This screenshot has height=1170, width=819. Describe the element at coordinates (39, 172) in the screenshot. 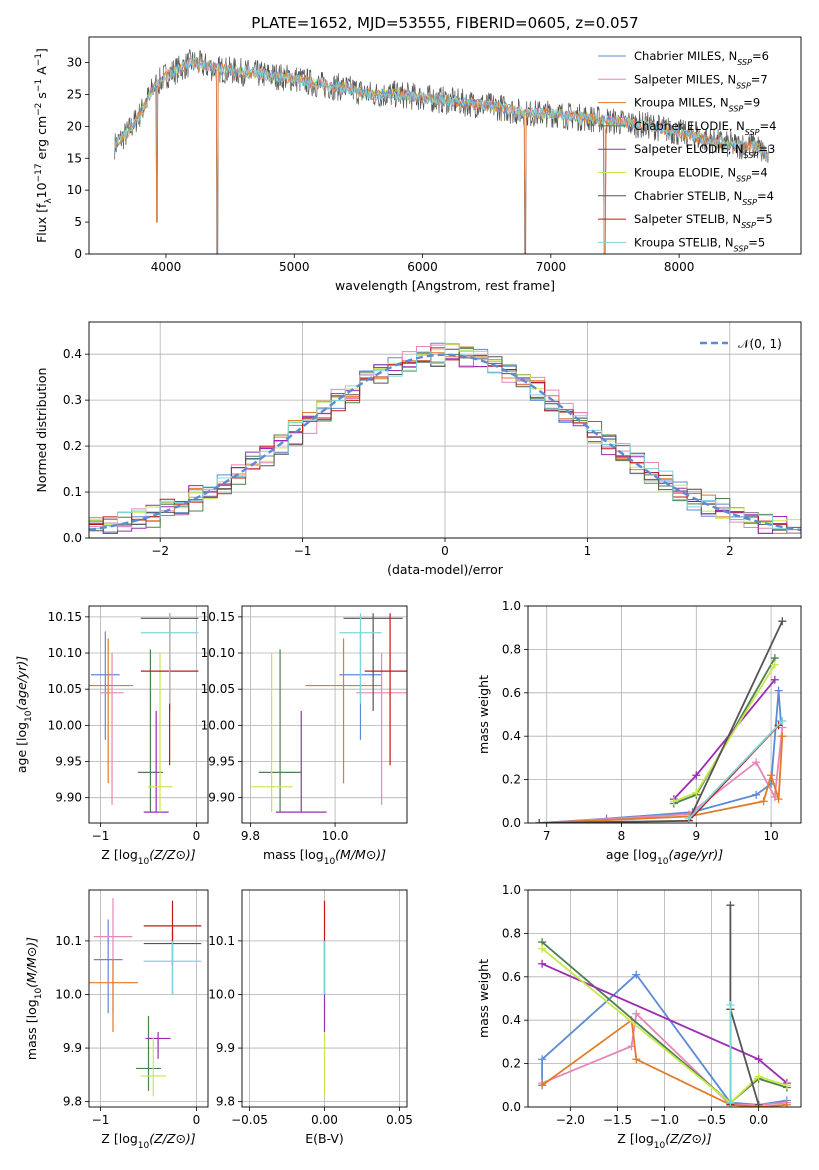

I see `label-superscript: −17` at that location.